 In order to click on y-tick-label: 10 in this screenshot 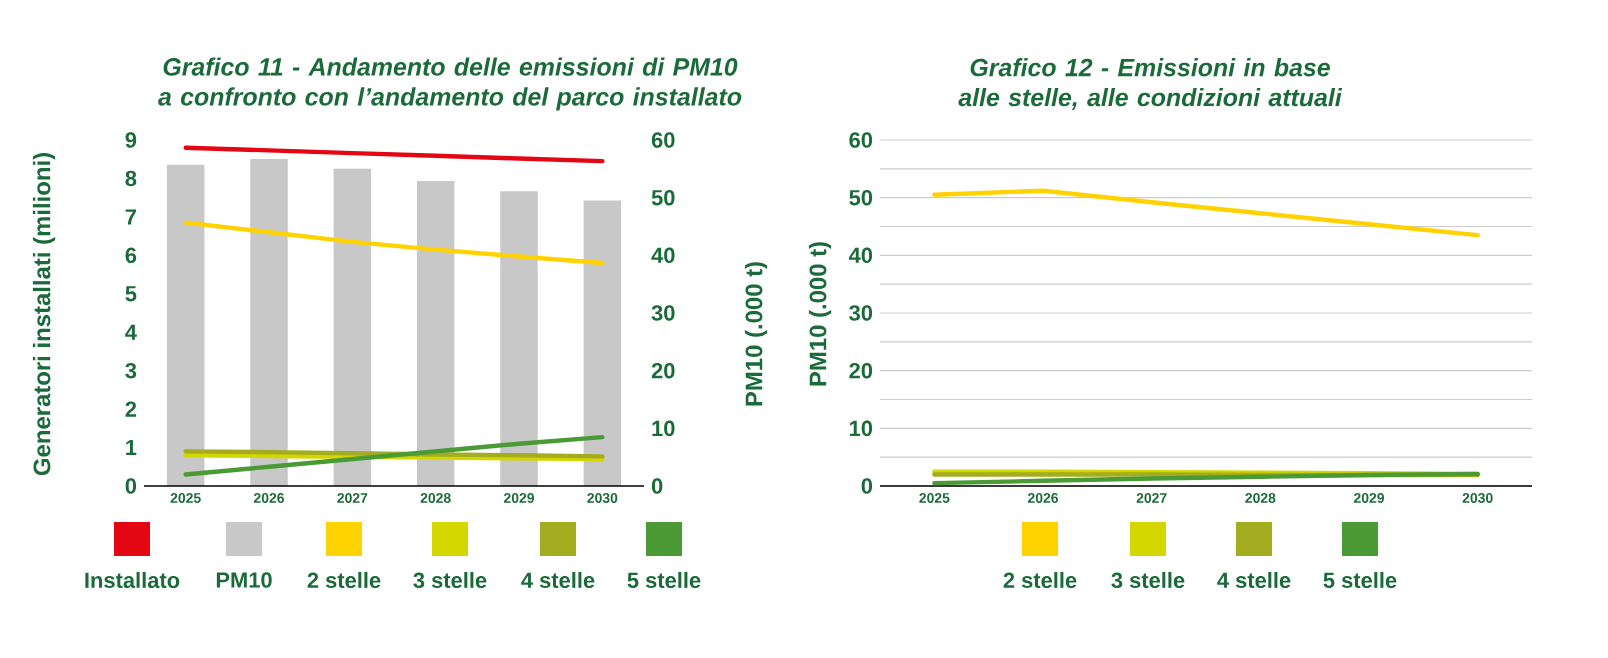, I will do `click(861, 428)`.